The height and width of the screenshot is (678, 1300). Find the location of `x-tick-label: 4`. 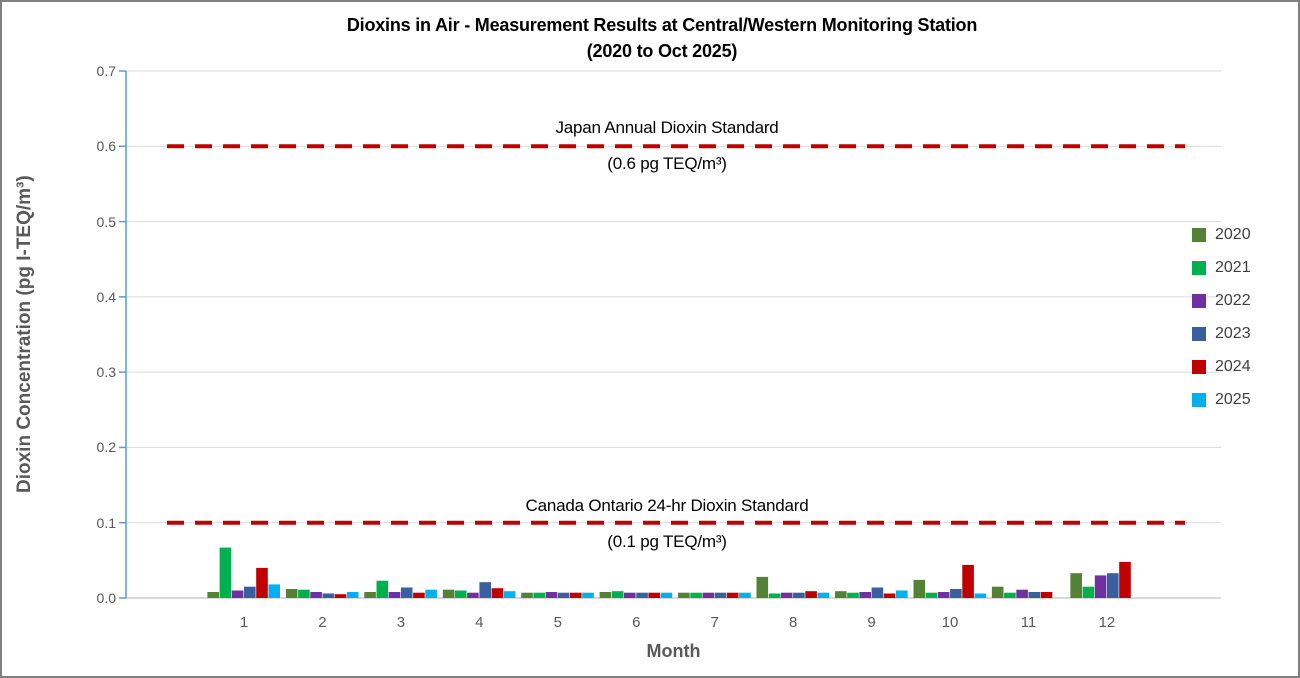

x-tick-label: 4 is located at coordinates (479, 622).